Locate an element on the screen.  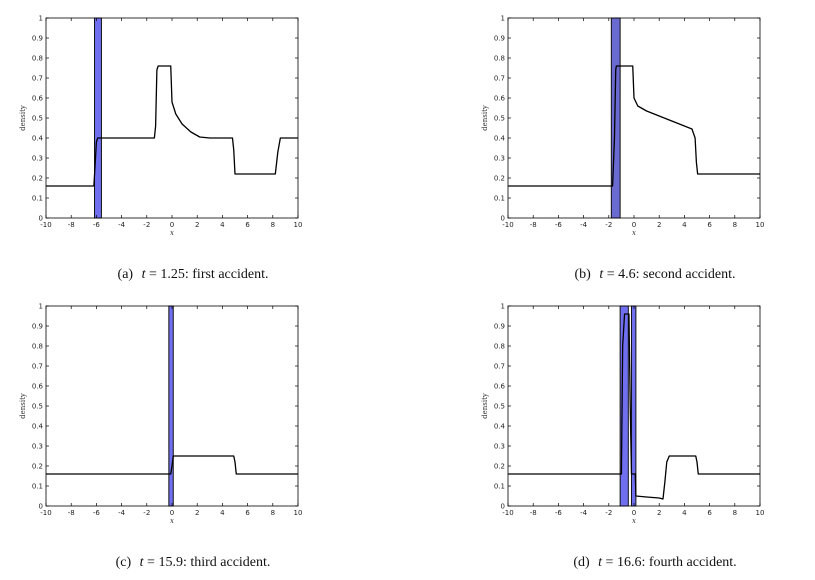
y-axis-label-b: density is located at coordinates (485, 118).